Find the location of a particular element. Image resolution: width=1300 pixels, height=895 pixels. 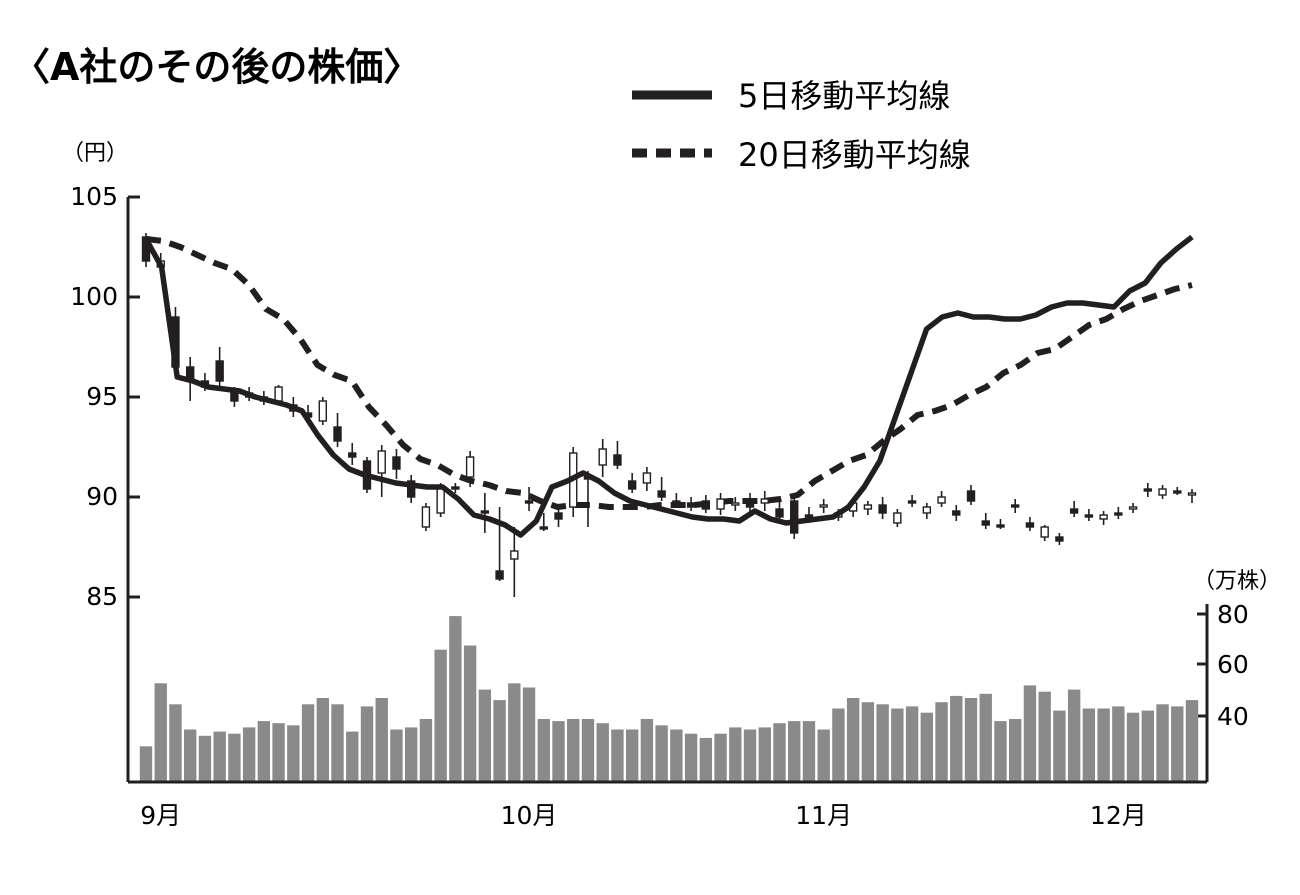

price-tick-95: 95 is located at coordinates (102, 396).